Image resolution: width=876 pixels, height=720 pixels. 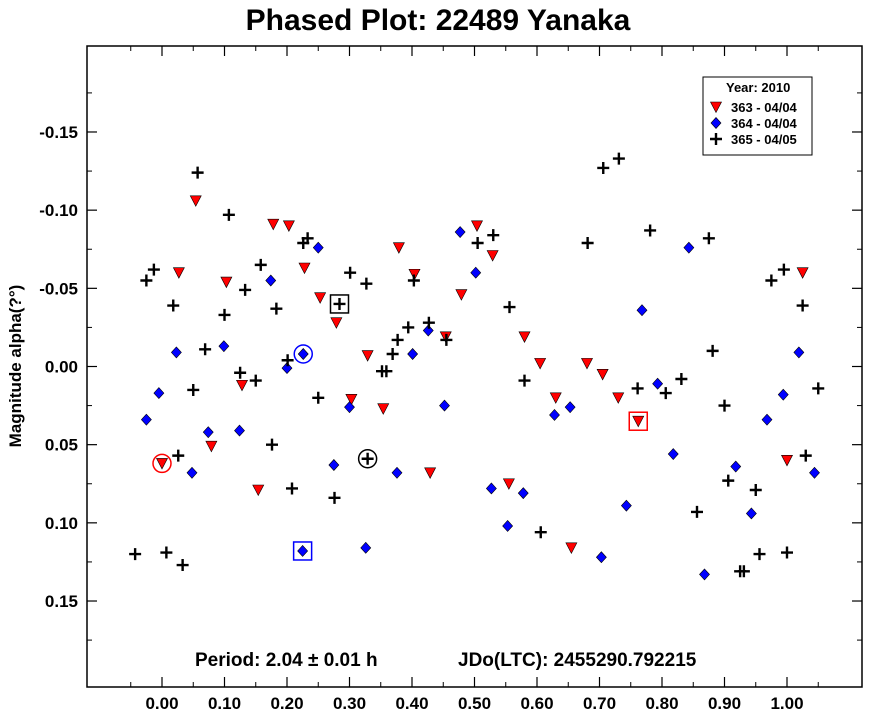 What do you see at coordinates (536, 703) in the screenshot?
I see `x-tick-label: 0.60` at bounding box center [536, 703].